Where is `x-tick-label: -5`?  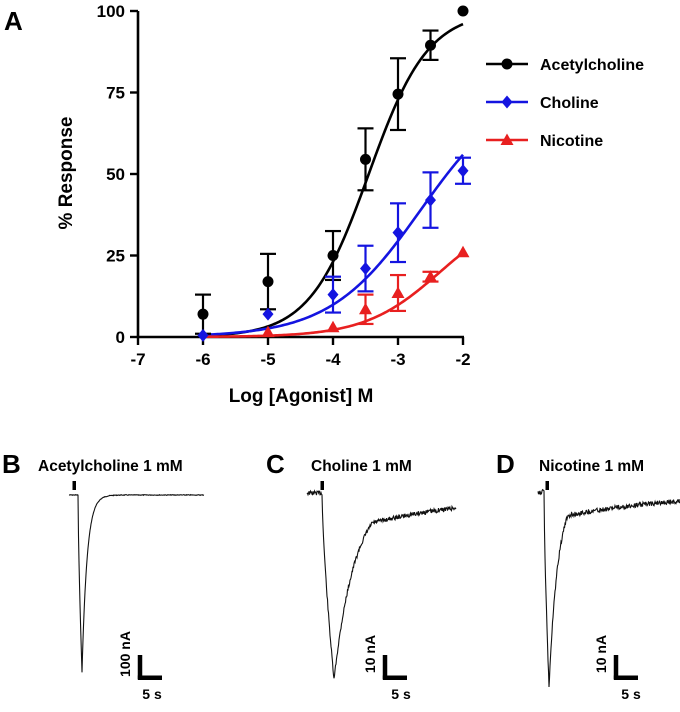 x-tick-label: -5 is located at coordinates (267, 359).